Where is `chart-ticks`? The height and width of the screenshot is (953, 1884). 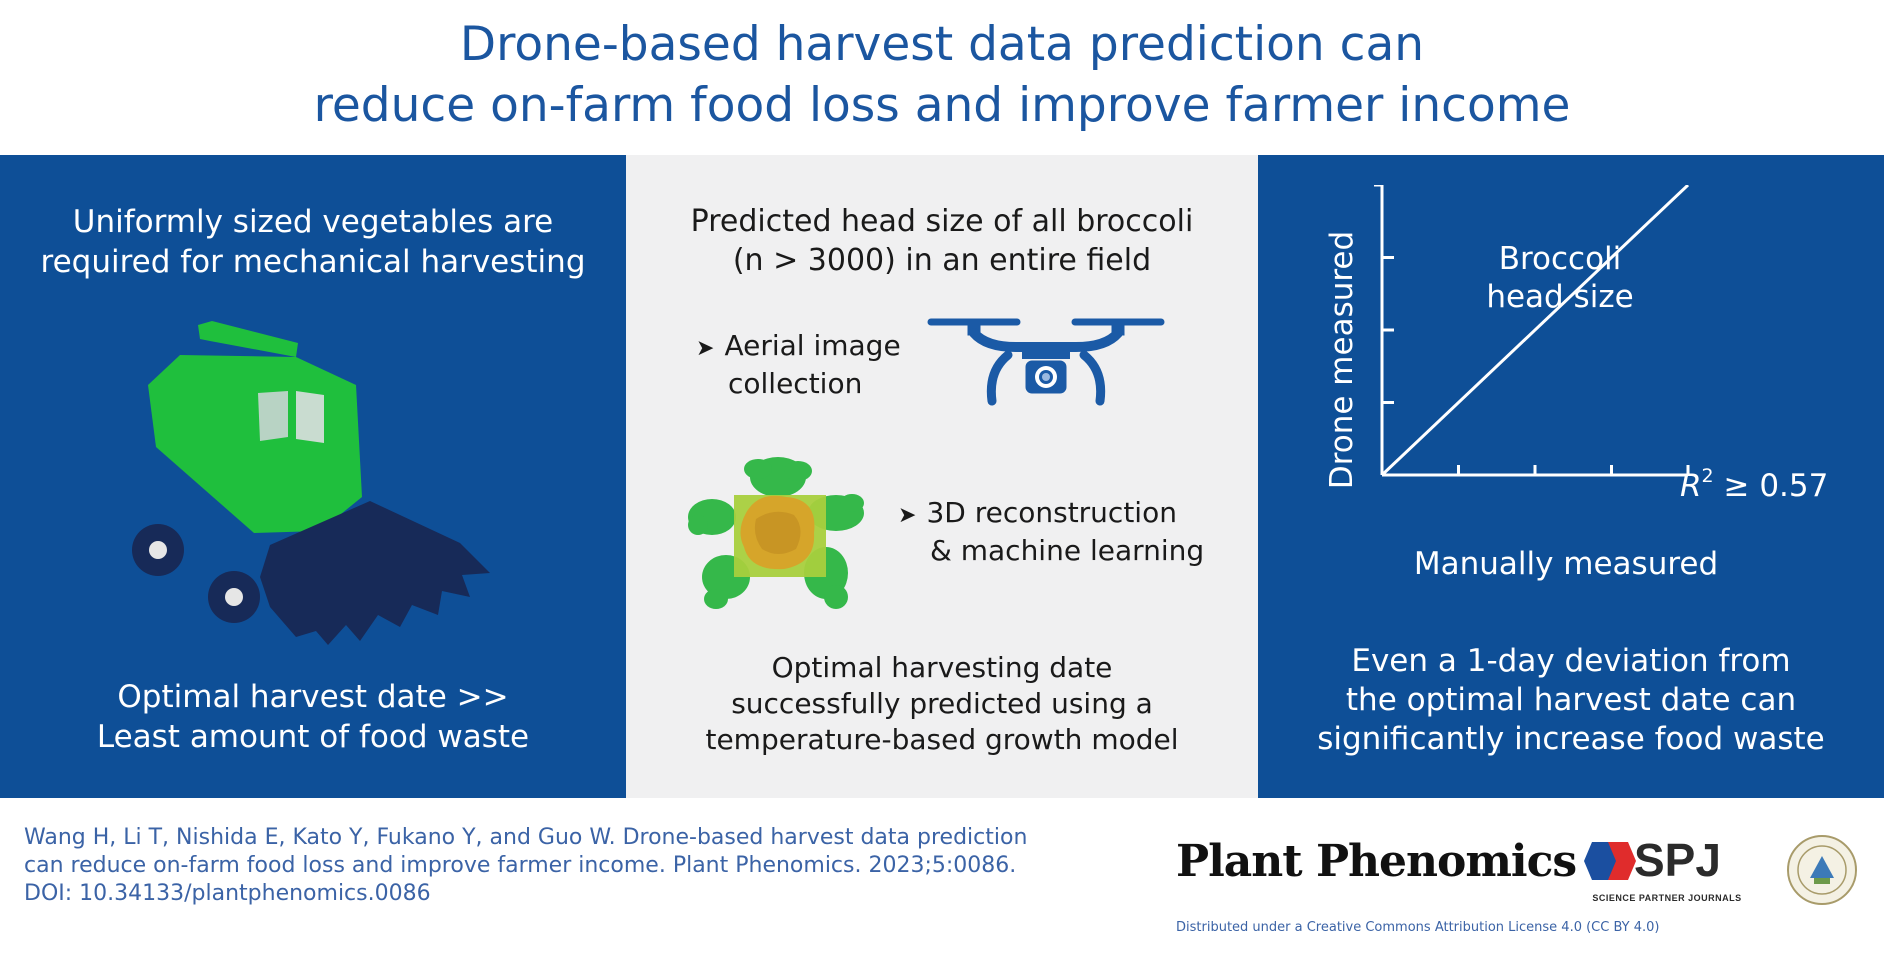
chart-ticks is located at coordinates (1497, 365).